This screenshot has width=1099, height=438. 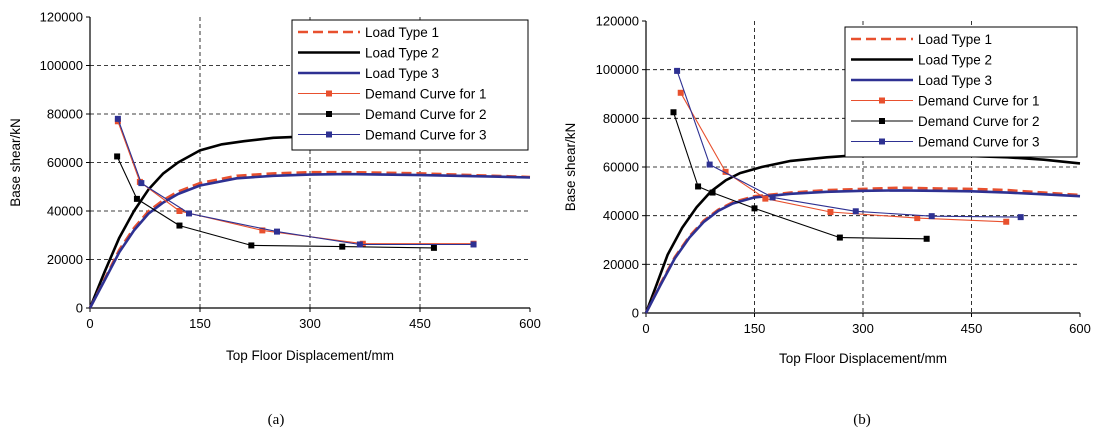 What do you see at coordinates (402, 73) in the screenshot?
I see `legend-label: Load Type 3` at bounding box center [402, 73].